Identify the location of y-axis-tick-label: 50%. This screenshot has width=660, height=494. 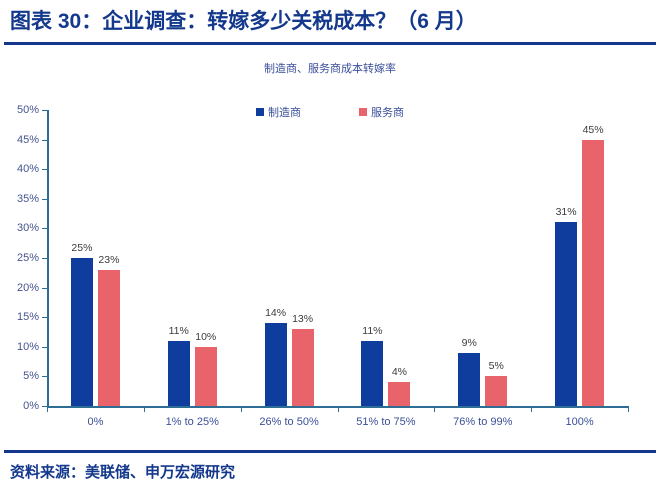
(27, 110).